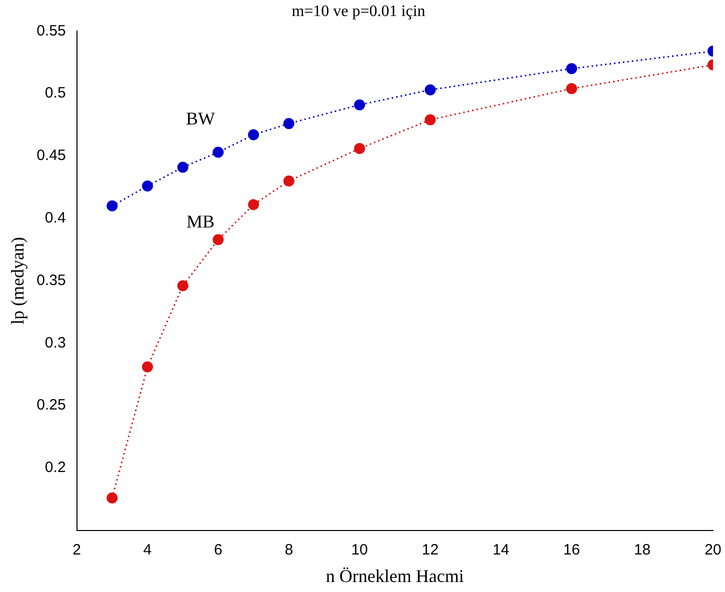 This screenshot has height=592, width=725. Describe the element at coordinates (642, 550) in the screenshot. I see `x-tick-label: 18` at that location.